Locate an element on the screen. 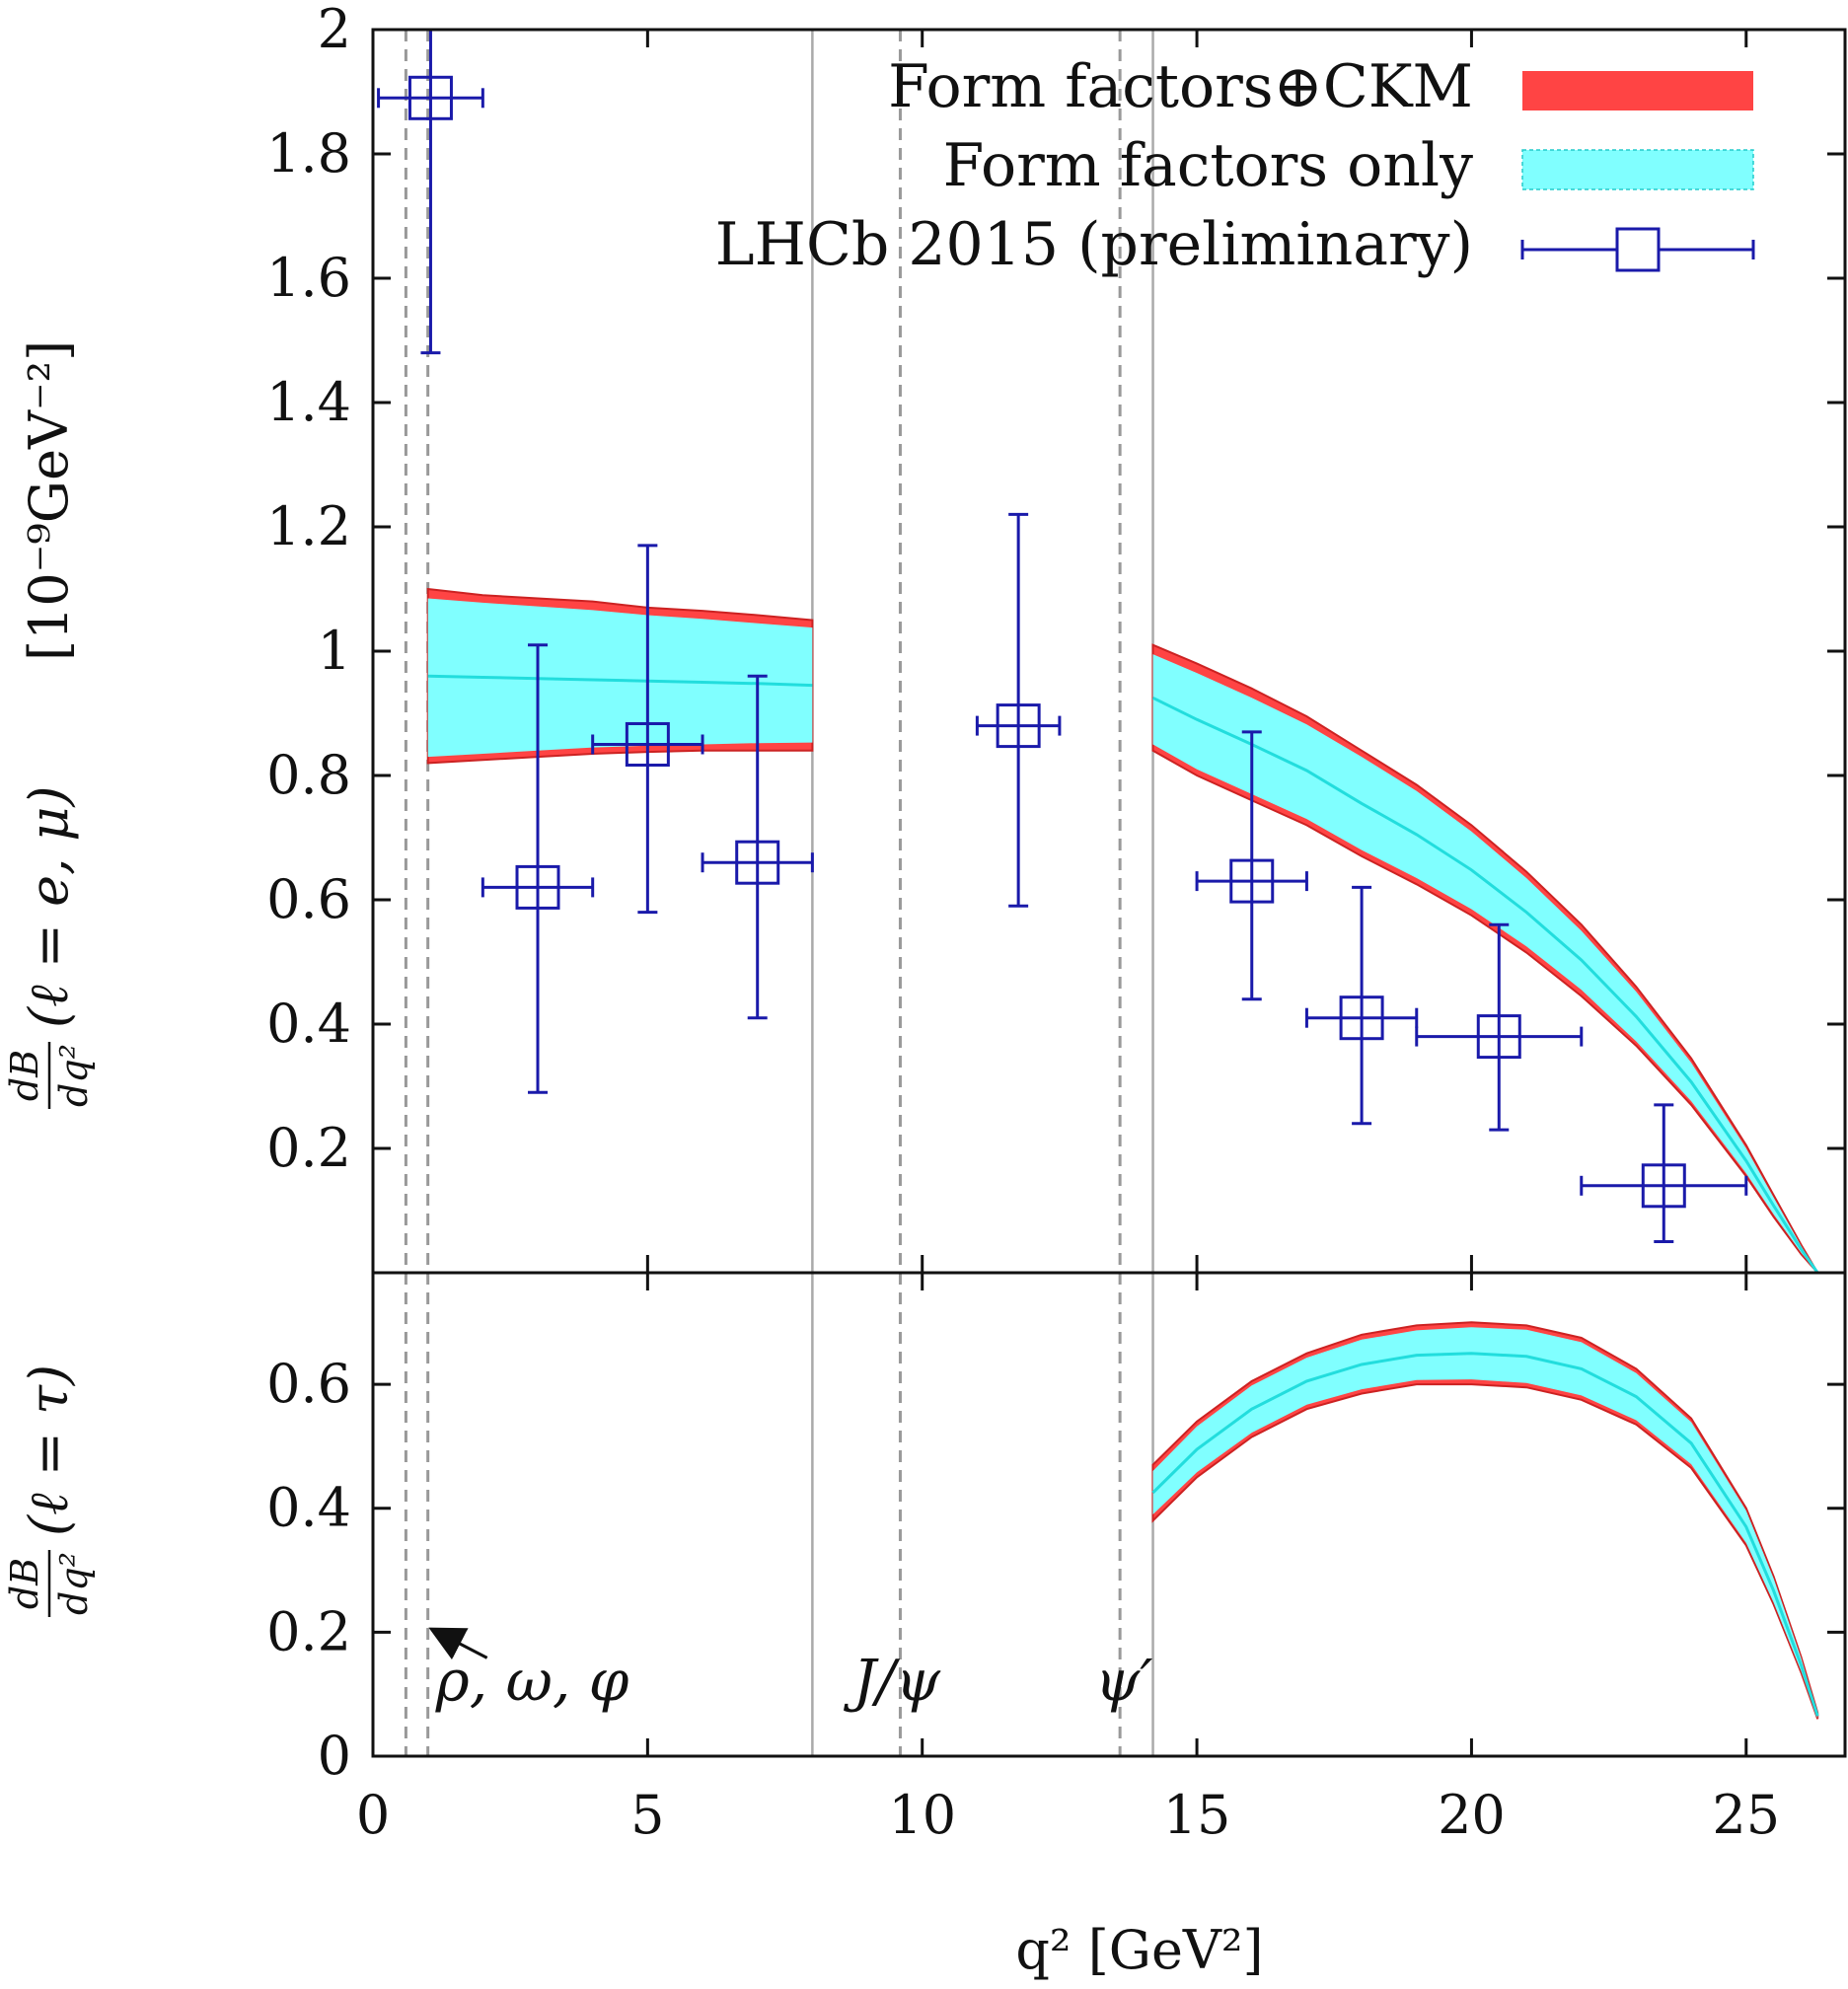 This screenshot has width=1848, height=1989. lhcb-point-0-marker is located at coordinates (430, 97).